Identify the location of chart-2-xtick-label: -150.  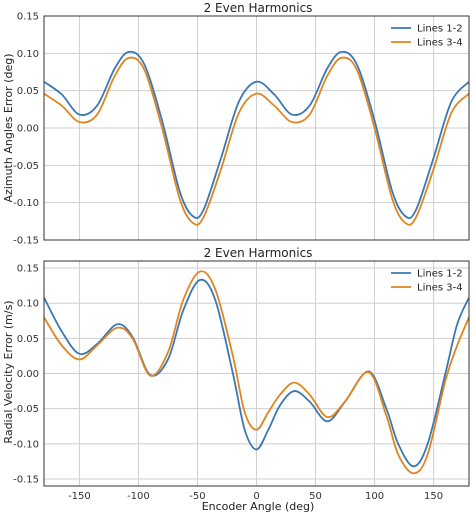
(79, 496).